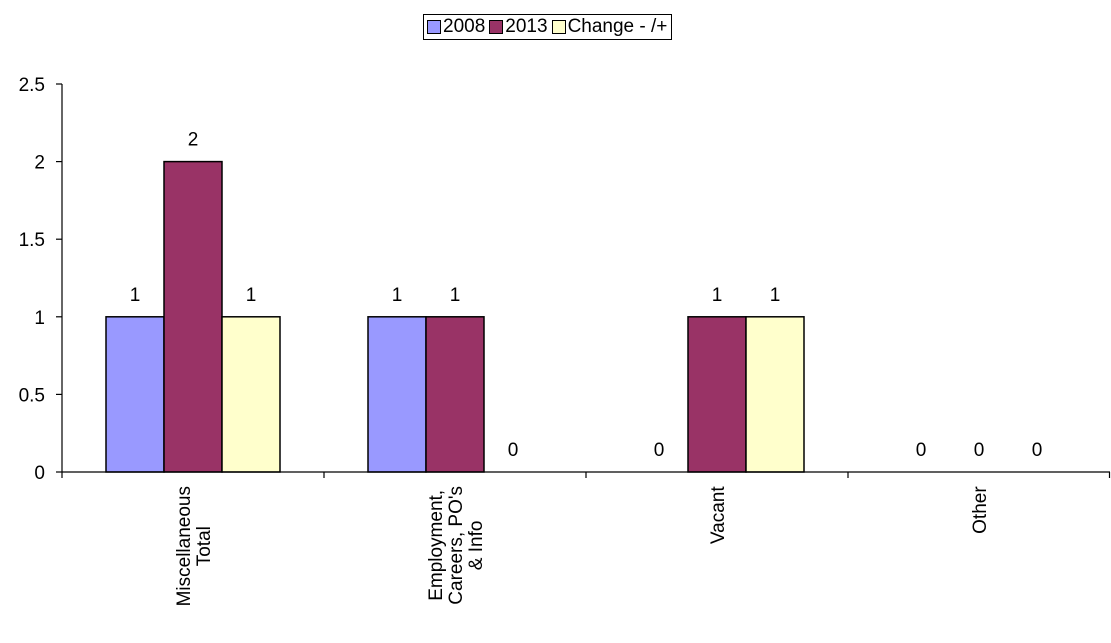  I want to click on legend-swatch-2013, so click(496, 27).